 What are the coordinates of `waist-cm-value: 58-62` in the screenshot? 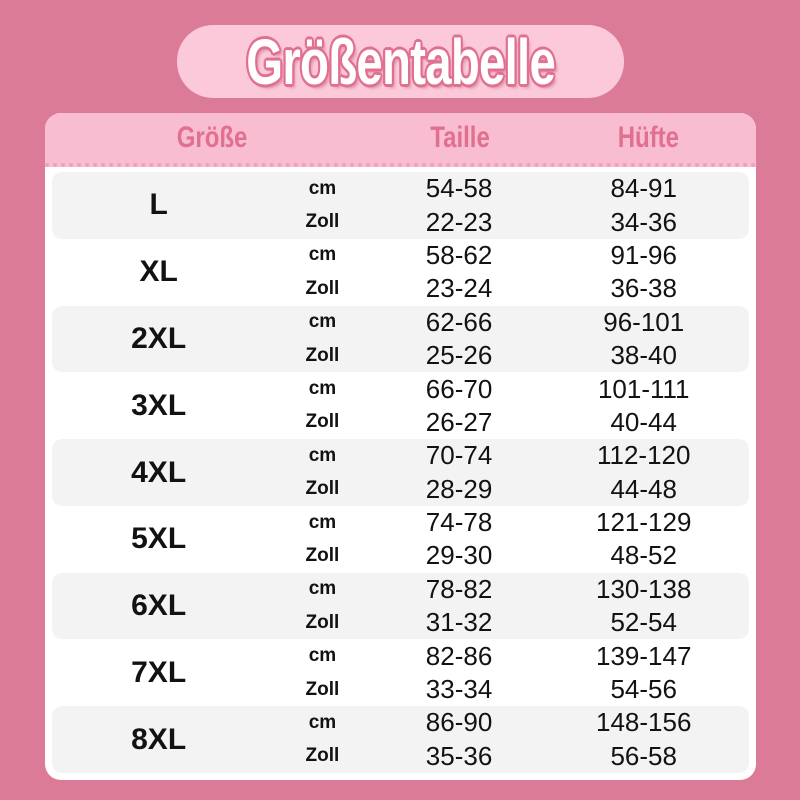 It's located at (459, 254).